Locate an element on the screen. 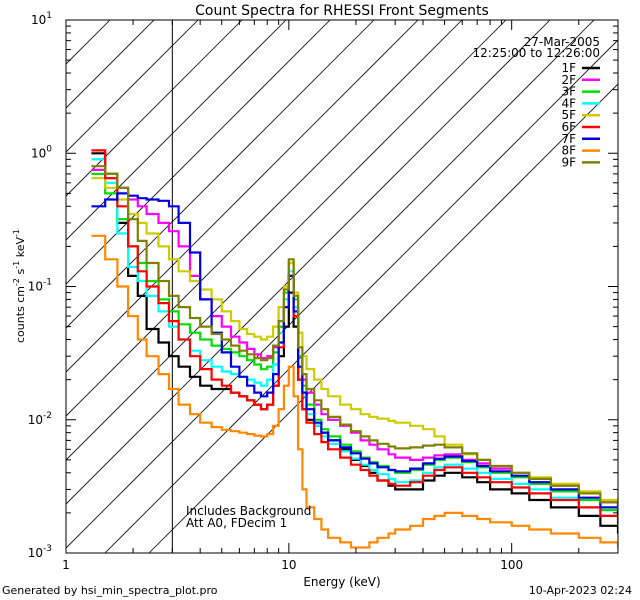 The width and height of the screenshot is (640, 600). legend-label-2F: 2F is located at coordinates (568, 80).